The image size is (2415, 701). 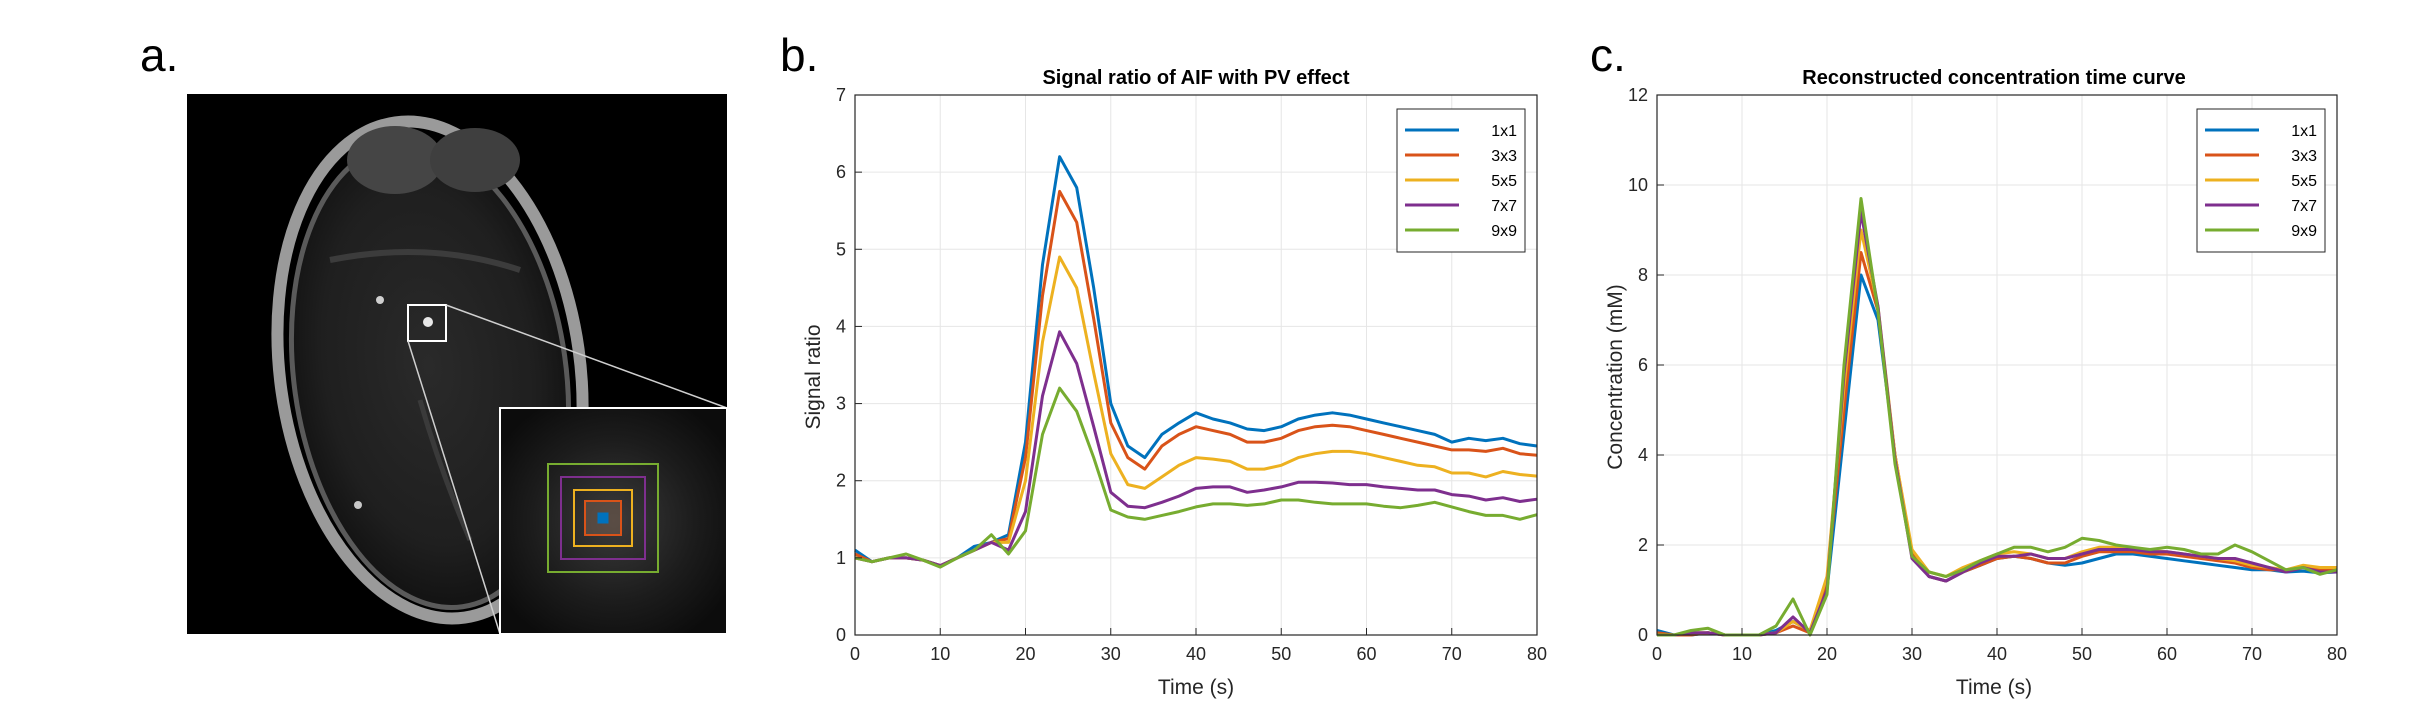 What do you see at coordinates (841, 95) in the screenshot?
I see `y-tick-label: 7` at bounding box center [841, 95].